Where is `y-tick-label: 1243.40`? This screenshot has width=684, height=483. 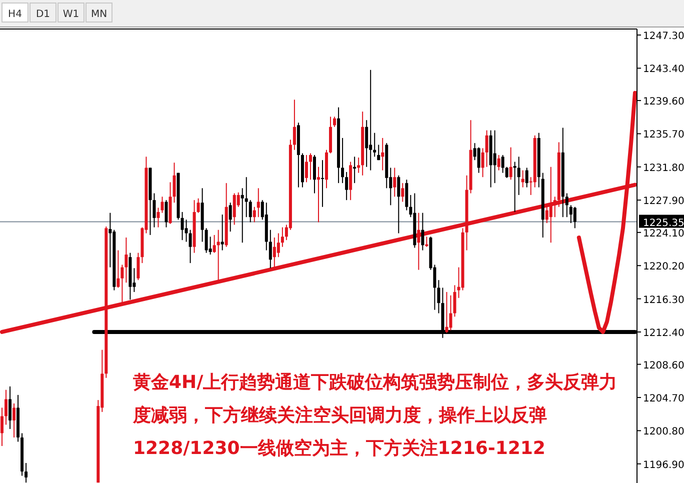 y-tick-label: 1243.40 is located at coordinates (663, 70).